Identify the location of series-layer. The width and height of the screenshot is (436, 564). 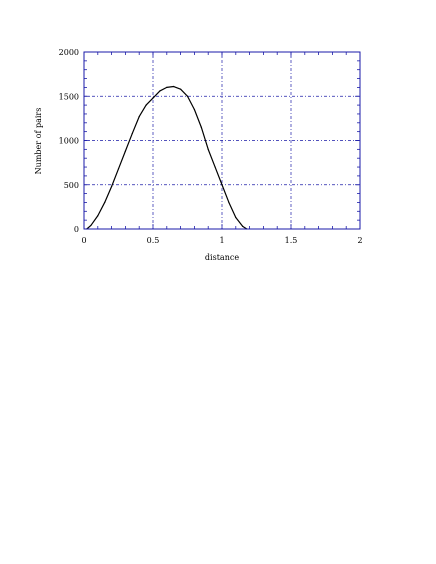
(167, 157).